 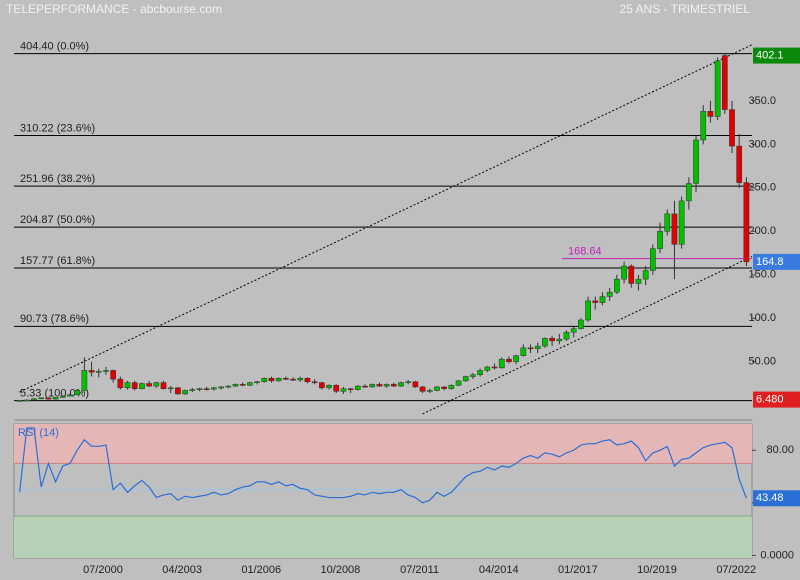 What do you see at coordinates (54, 393) in the screenshot?
I see `fib-label: 5.33 (100.0%)` at bounding box center [54, 393].